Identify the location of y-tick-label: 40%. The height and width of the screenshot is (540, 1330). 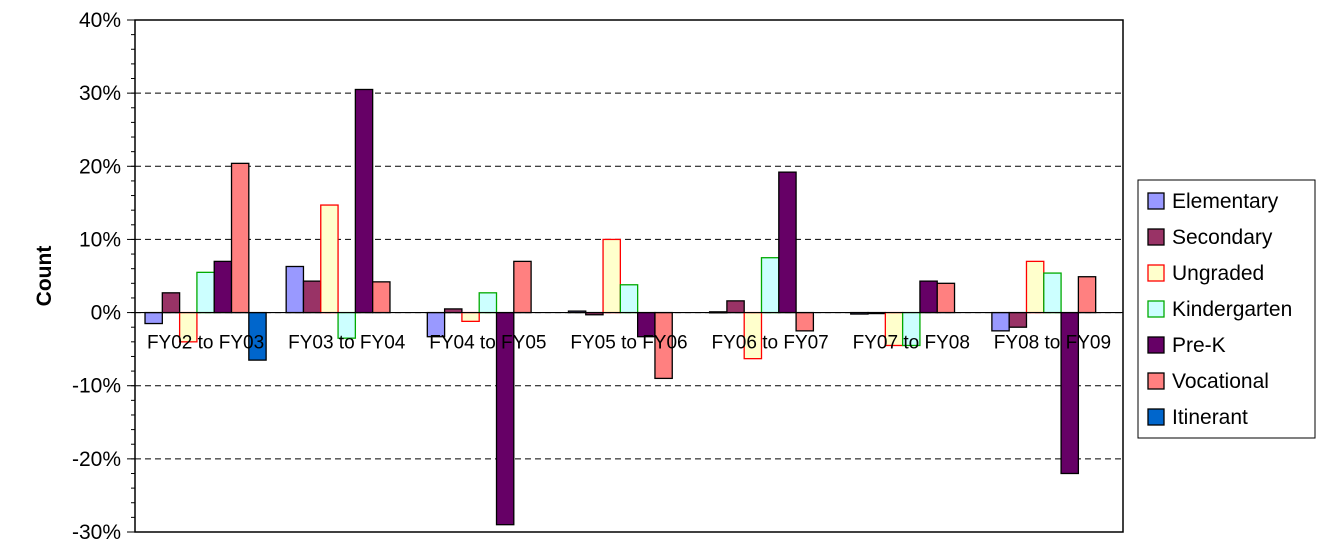
(100, 20).